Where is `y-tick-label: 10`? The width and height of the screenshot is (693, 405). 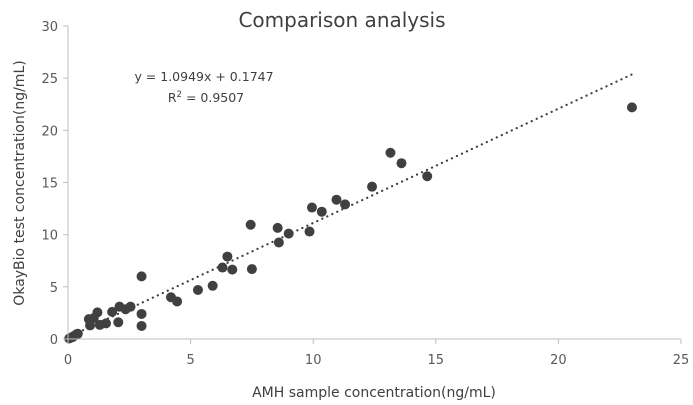
y-tick-label: 10 is located at coordinates (49, 236).